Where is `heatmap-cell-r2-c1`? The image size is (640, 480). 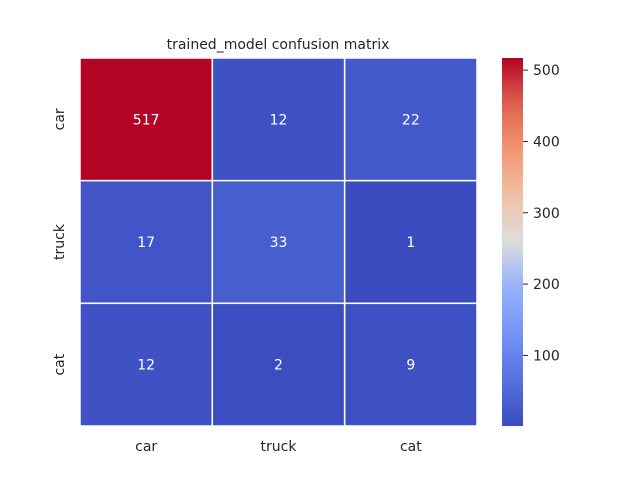 heatmap-cell-r2-c1 is located at coordinates (278, 364).